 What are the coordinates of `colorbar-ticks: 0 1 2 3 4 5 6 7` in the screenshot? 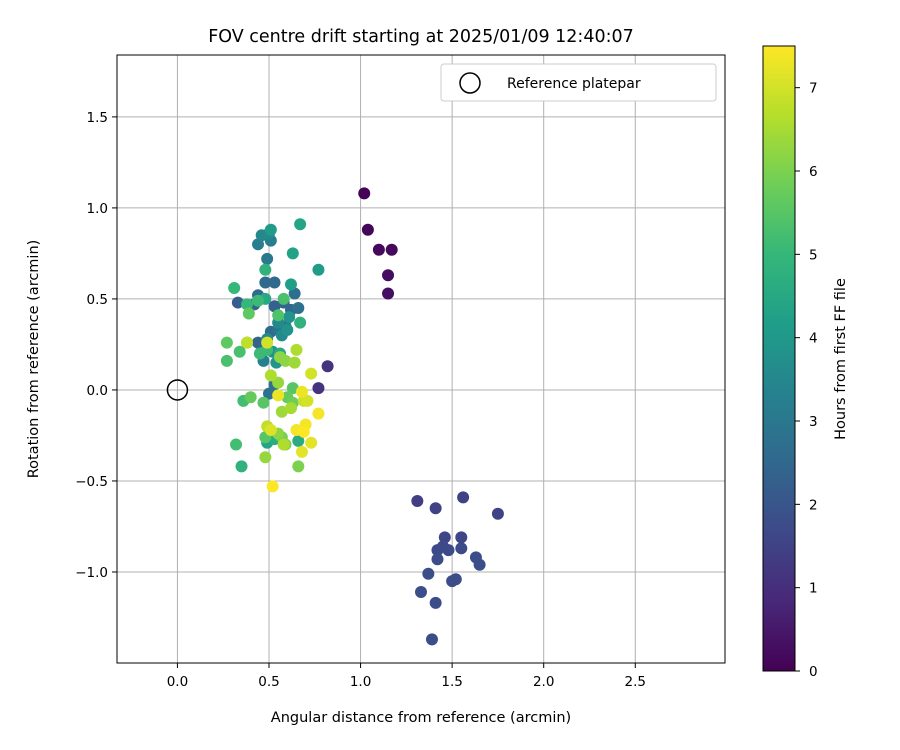 It's located at (806, 380).